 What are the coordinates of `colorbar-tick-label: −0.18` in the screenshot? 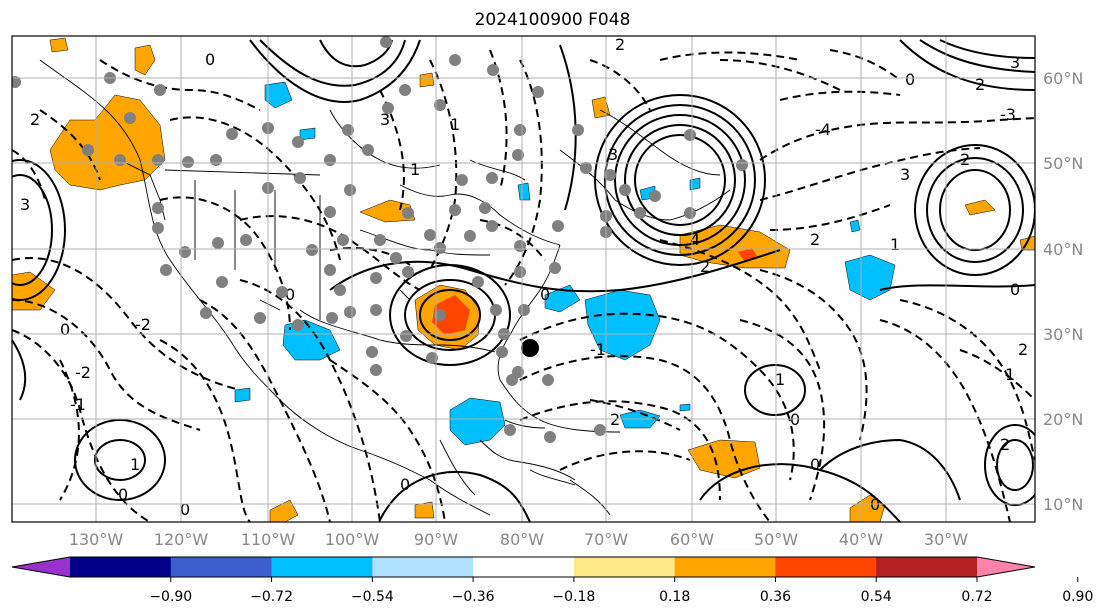 It's located at (573, 597).